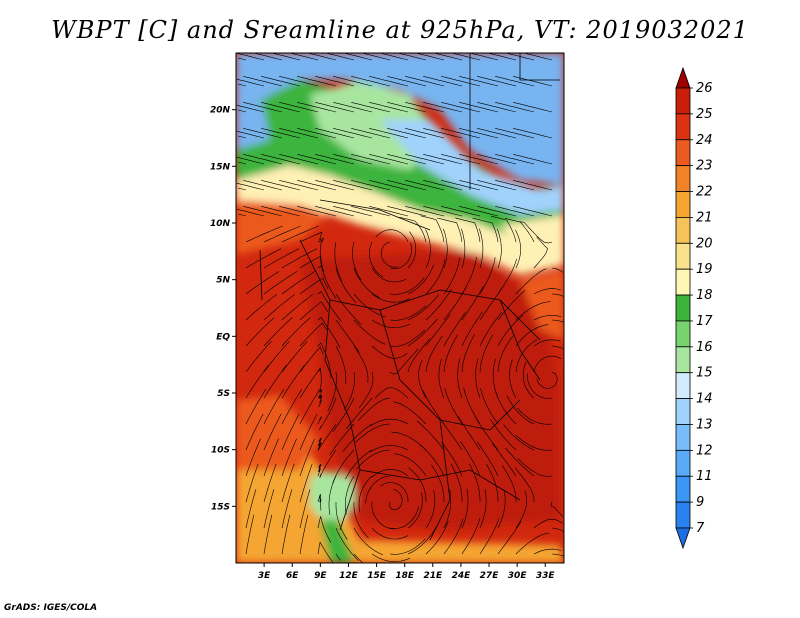  I want to click on lon-tick-label: 9E, so click(320, 576).